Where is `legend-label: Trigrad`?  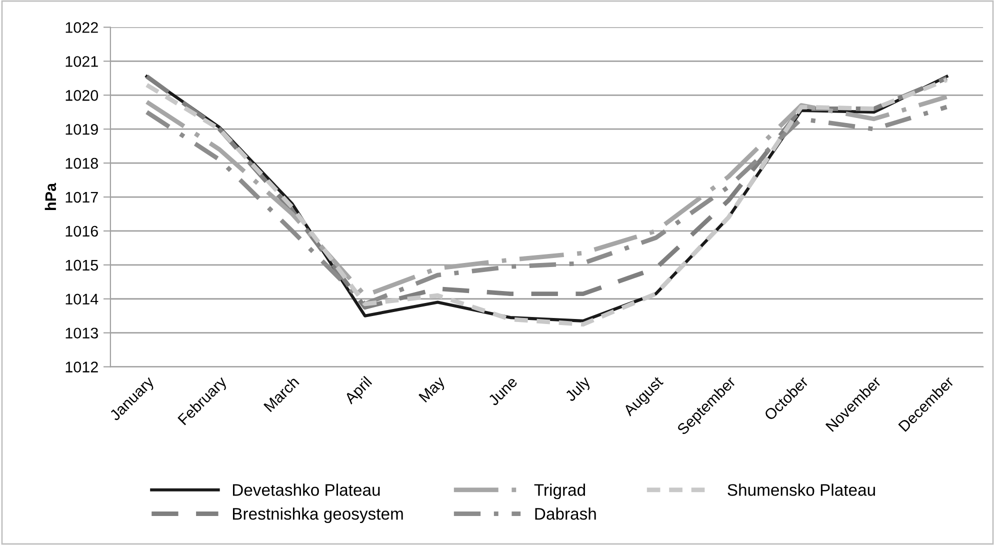 legend-label: Trigrad is located at coordinates (560, 492).